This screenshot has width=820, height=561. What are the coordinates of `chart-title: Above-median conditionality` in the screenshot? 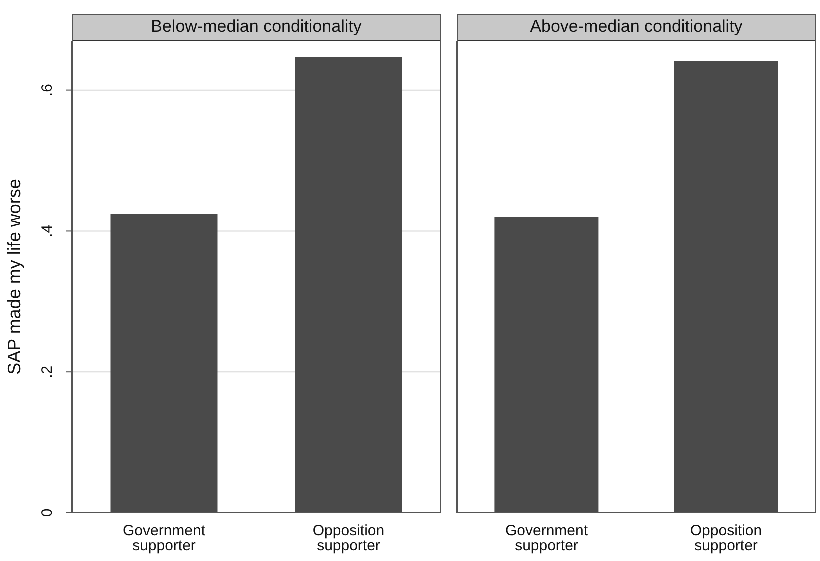 It's located at (636, 27).